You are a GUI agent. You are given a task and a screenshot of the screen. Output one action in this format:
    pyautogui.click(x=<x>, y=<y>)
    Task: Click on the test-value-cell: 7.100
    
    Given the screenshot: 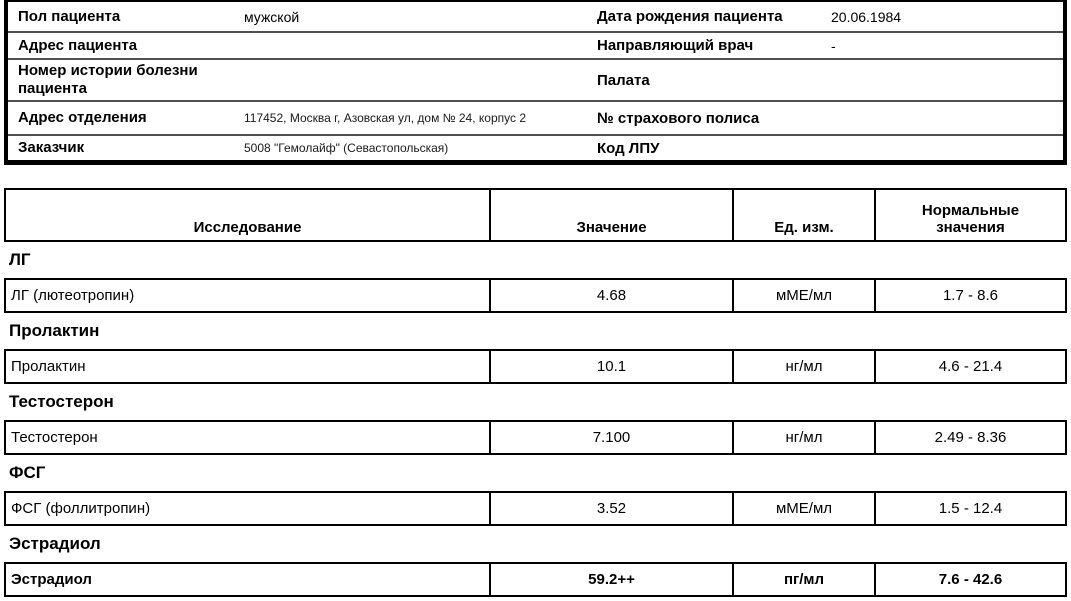 What is the action you would take?
    pyautogui.click(x=610, y=437)
    